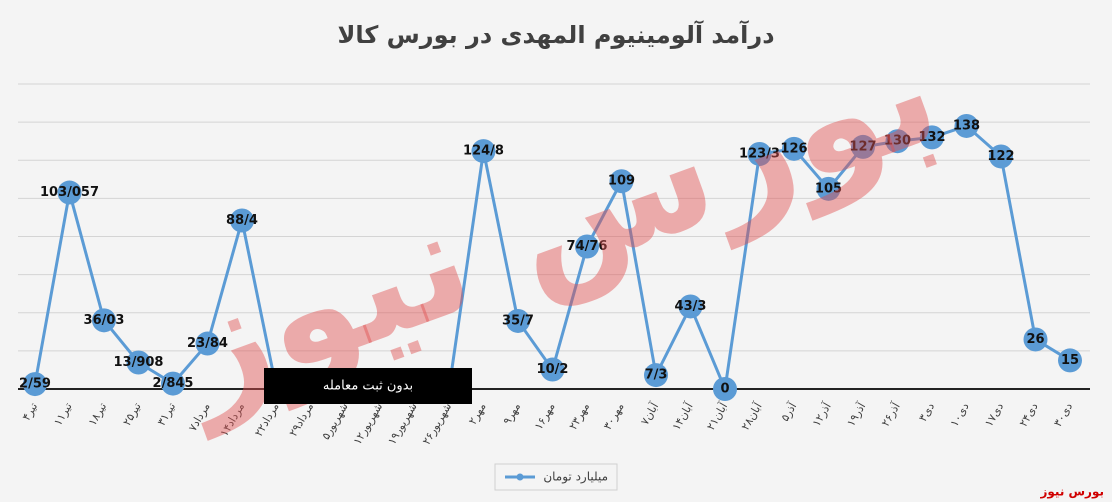 This screenshot has height=502, width=1112. I want to click on legend-label: میلیارد تومان, so click(575, 477).